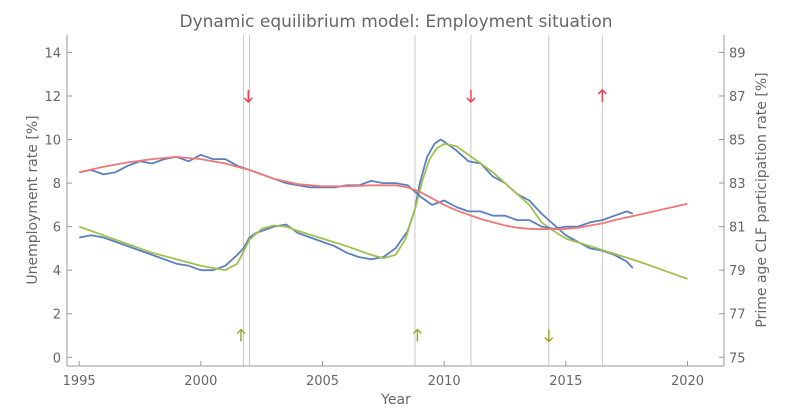 The image size is (792, 419). What do you see at coordinates (737, 271) in the screenshot?
I see `y-right-tick-label: 79` at bounding box center [737, 271].